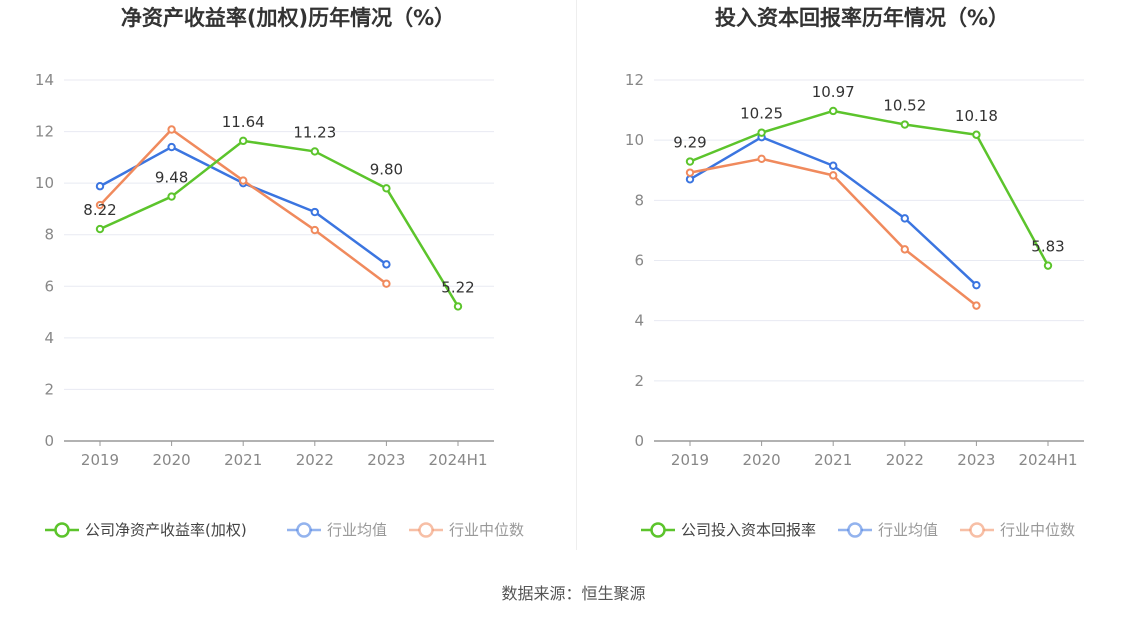 Image resolution: width=1147 pixels, height=619 pixels. What do you see at coordinates (166, 530) in the screenshot?
I see `legend-label: 公司净资产收益率(加权)` at bounding box center [166, 530].